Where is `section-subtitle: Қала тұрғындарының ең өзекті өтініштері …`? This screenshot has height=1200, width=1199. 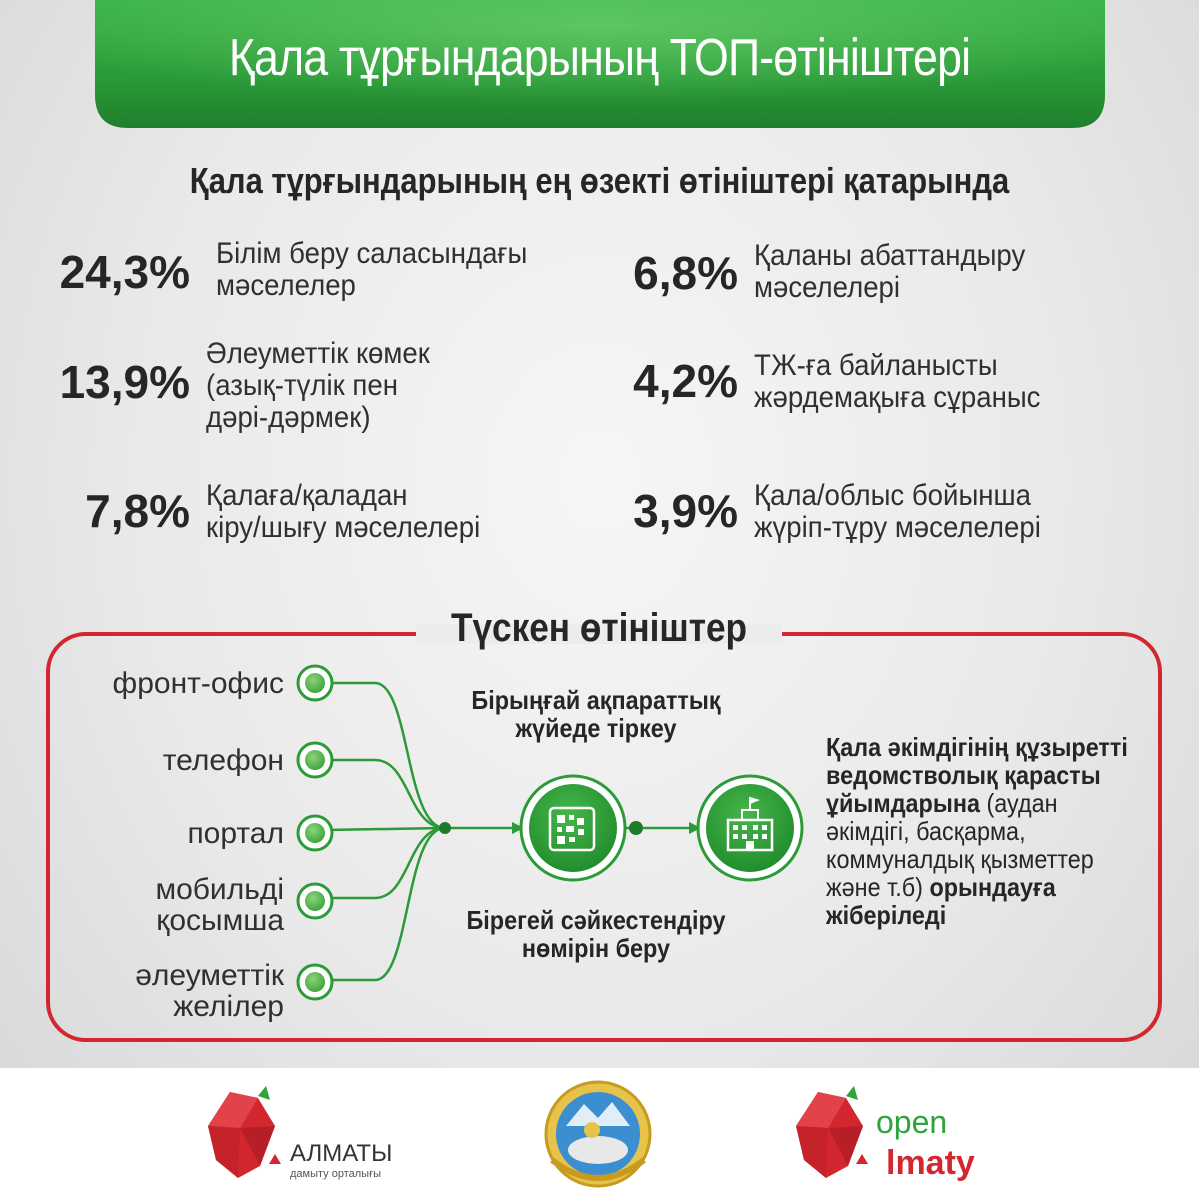
section-subtitle: Қала тұрғындарының ең өзекті өтініштері … is located at coordinates (599, 180).